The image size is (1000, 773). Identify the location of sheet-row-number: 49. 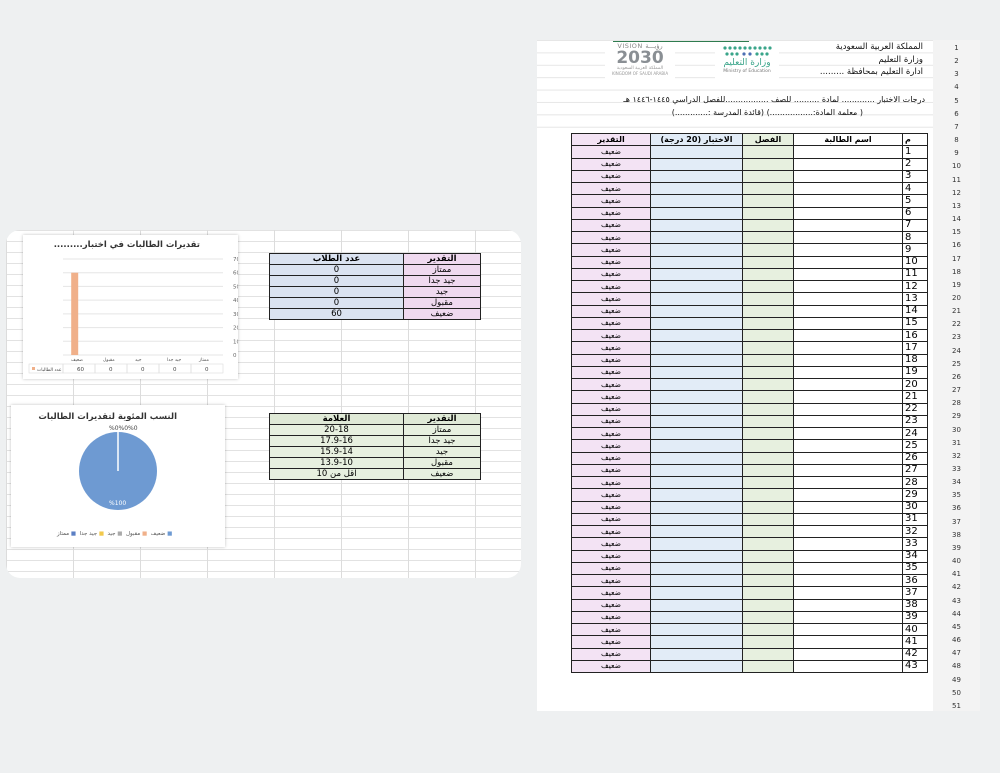
(956, 679).